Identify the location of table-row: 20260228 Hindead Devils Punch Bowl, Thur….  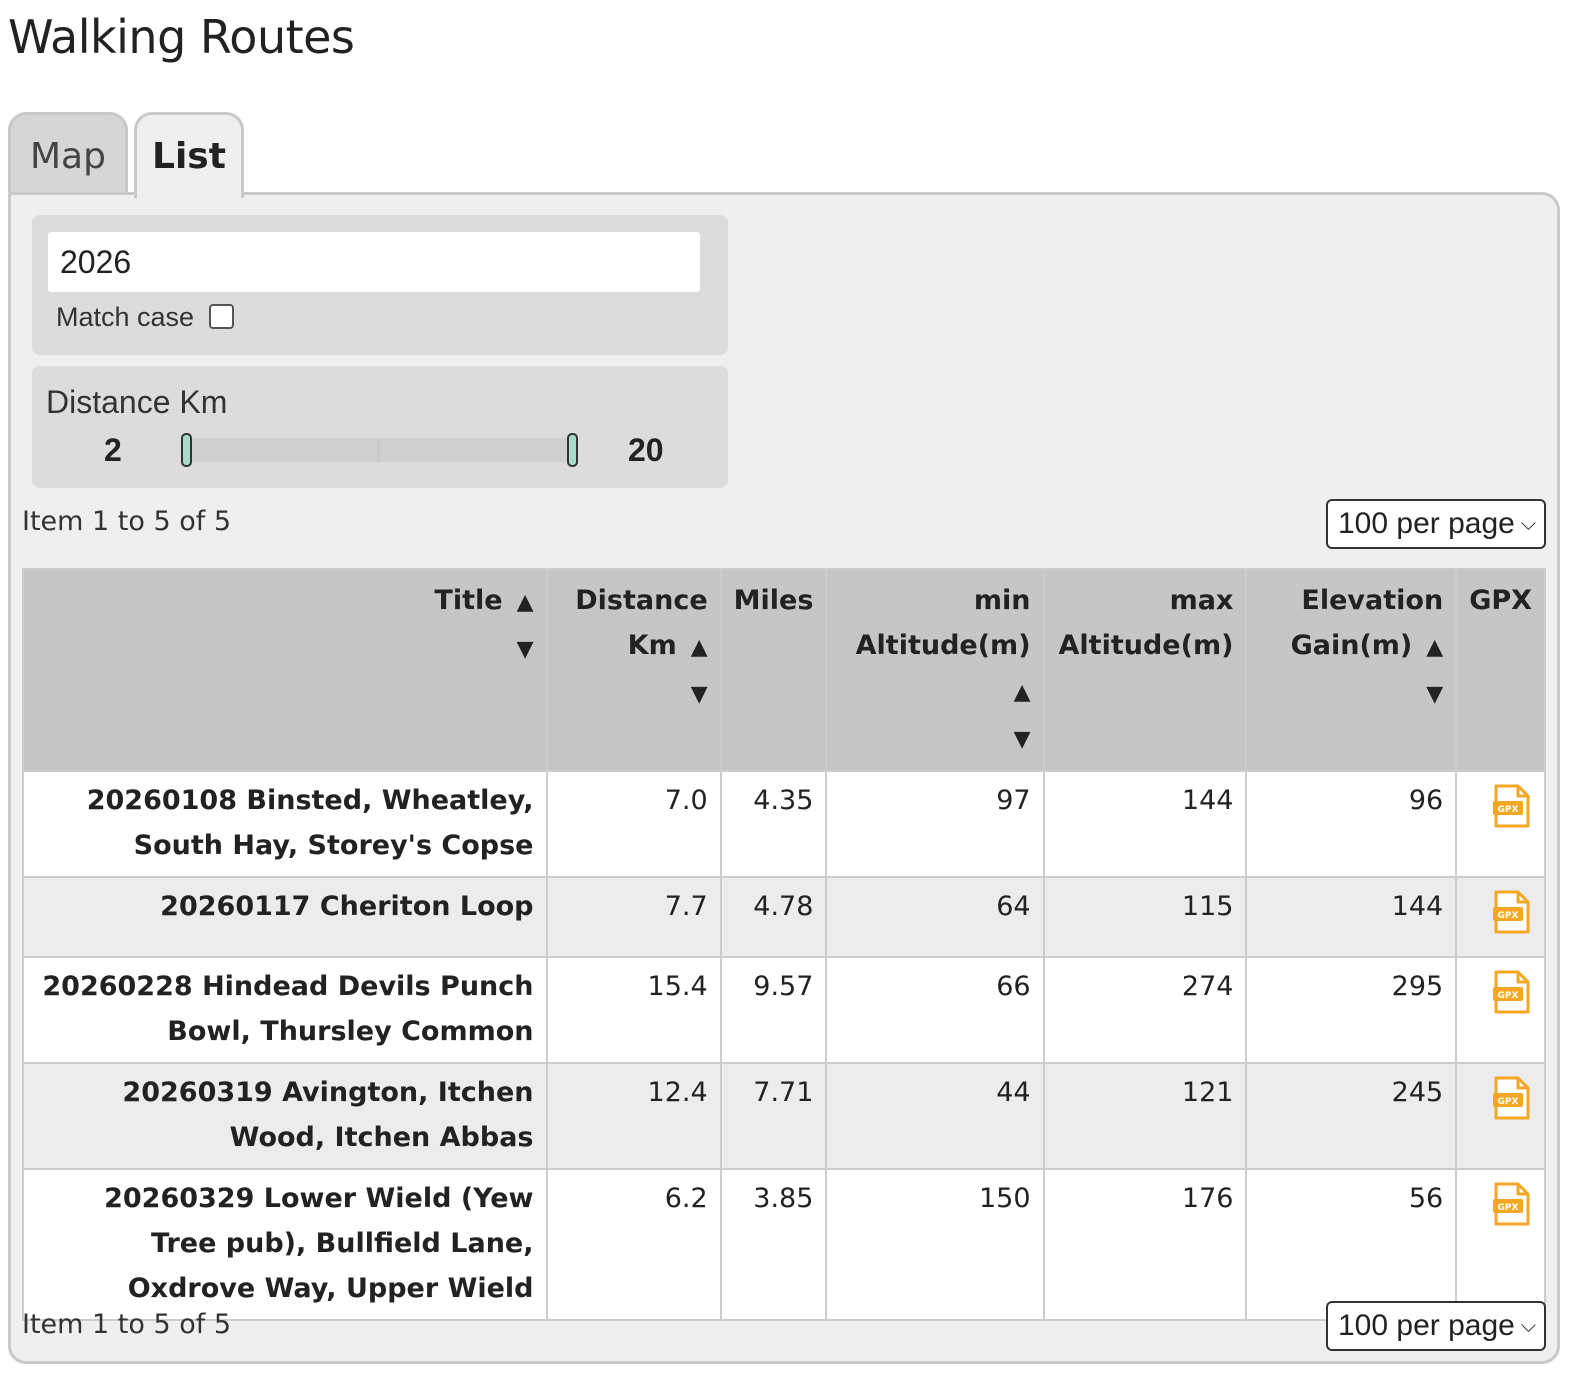
(784, 1010).